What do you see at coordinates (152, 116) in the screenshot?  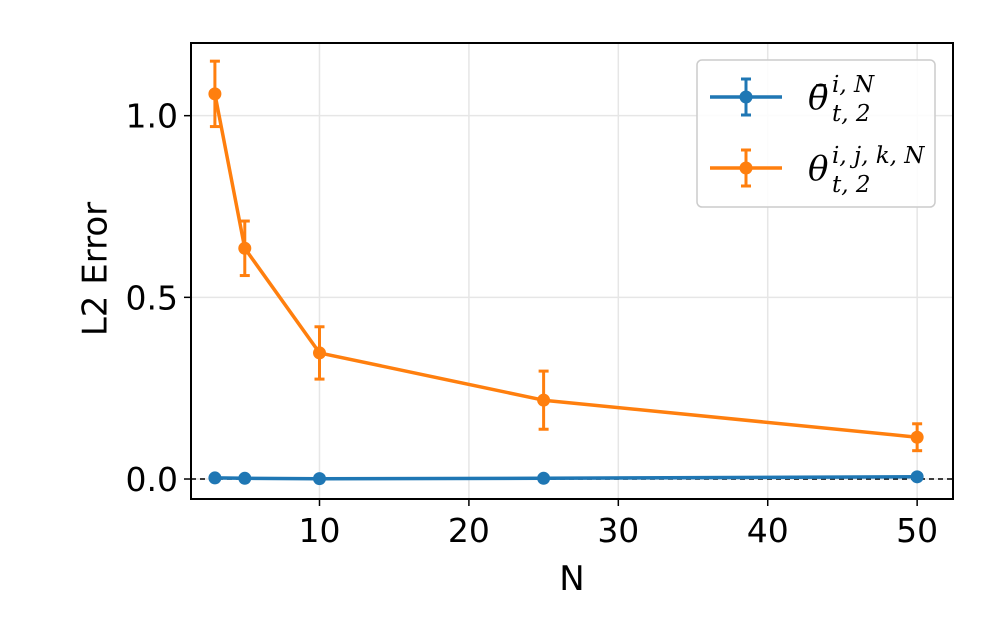 I see `y-tick-label-2: 1.0` at bounding box center [152, 116].